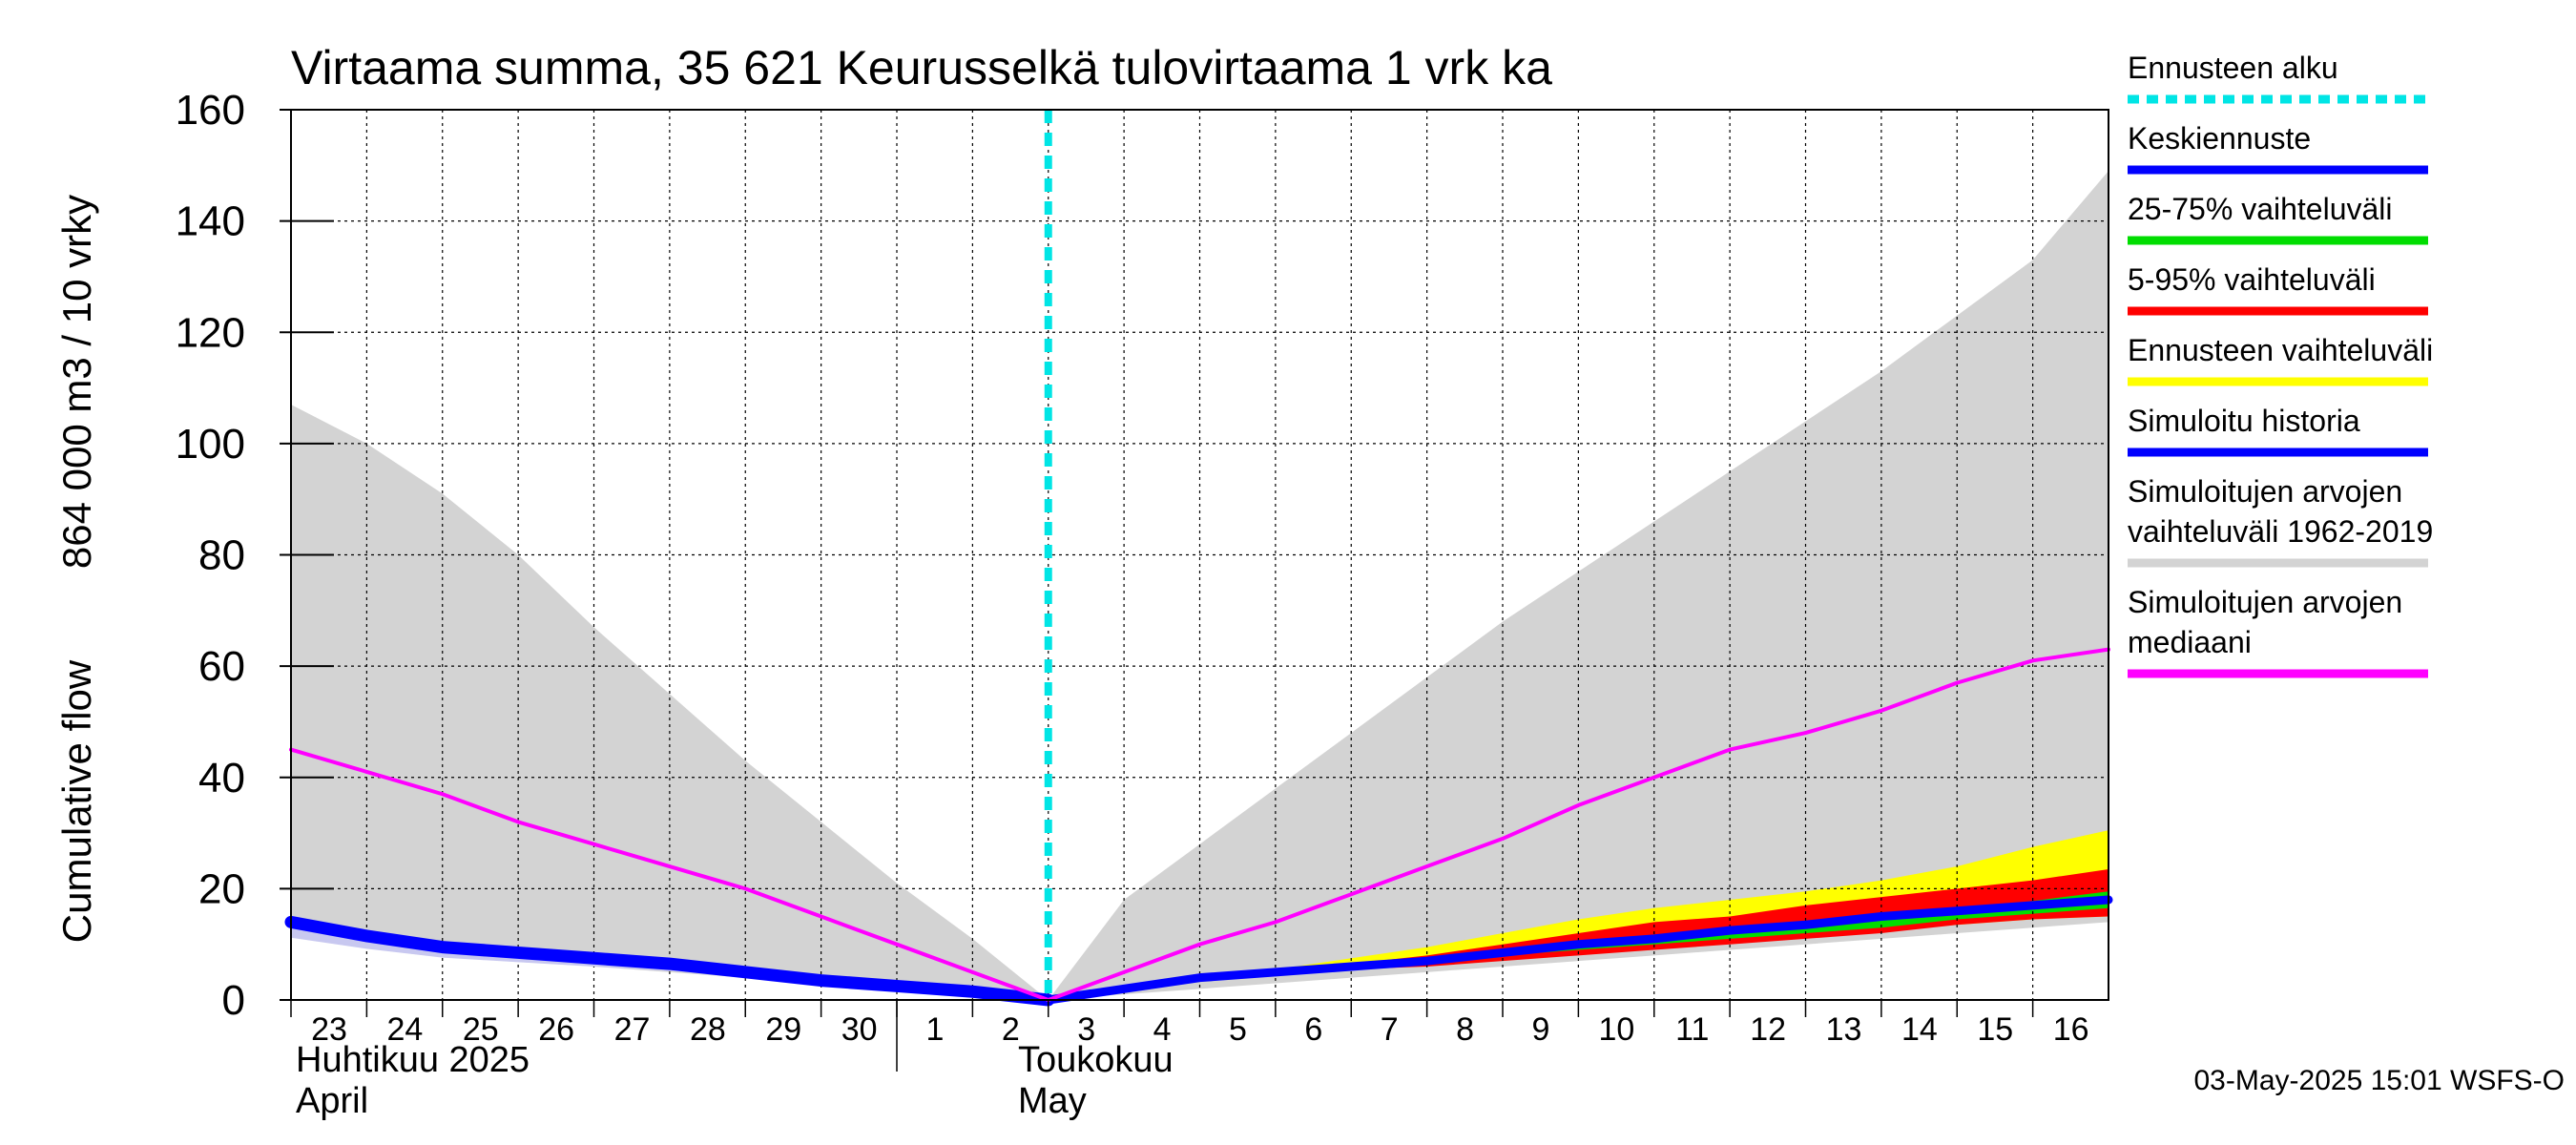 The height and width of the screenshot is (1145, 2576). Describe the element at coordinates (1995, 1029) in the screenshot. I see `x-tick-label: 15` at that location.